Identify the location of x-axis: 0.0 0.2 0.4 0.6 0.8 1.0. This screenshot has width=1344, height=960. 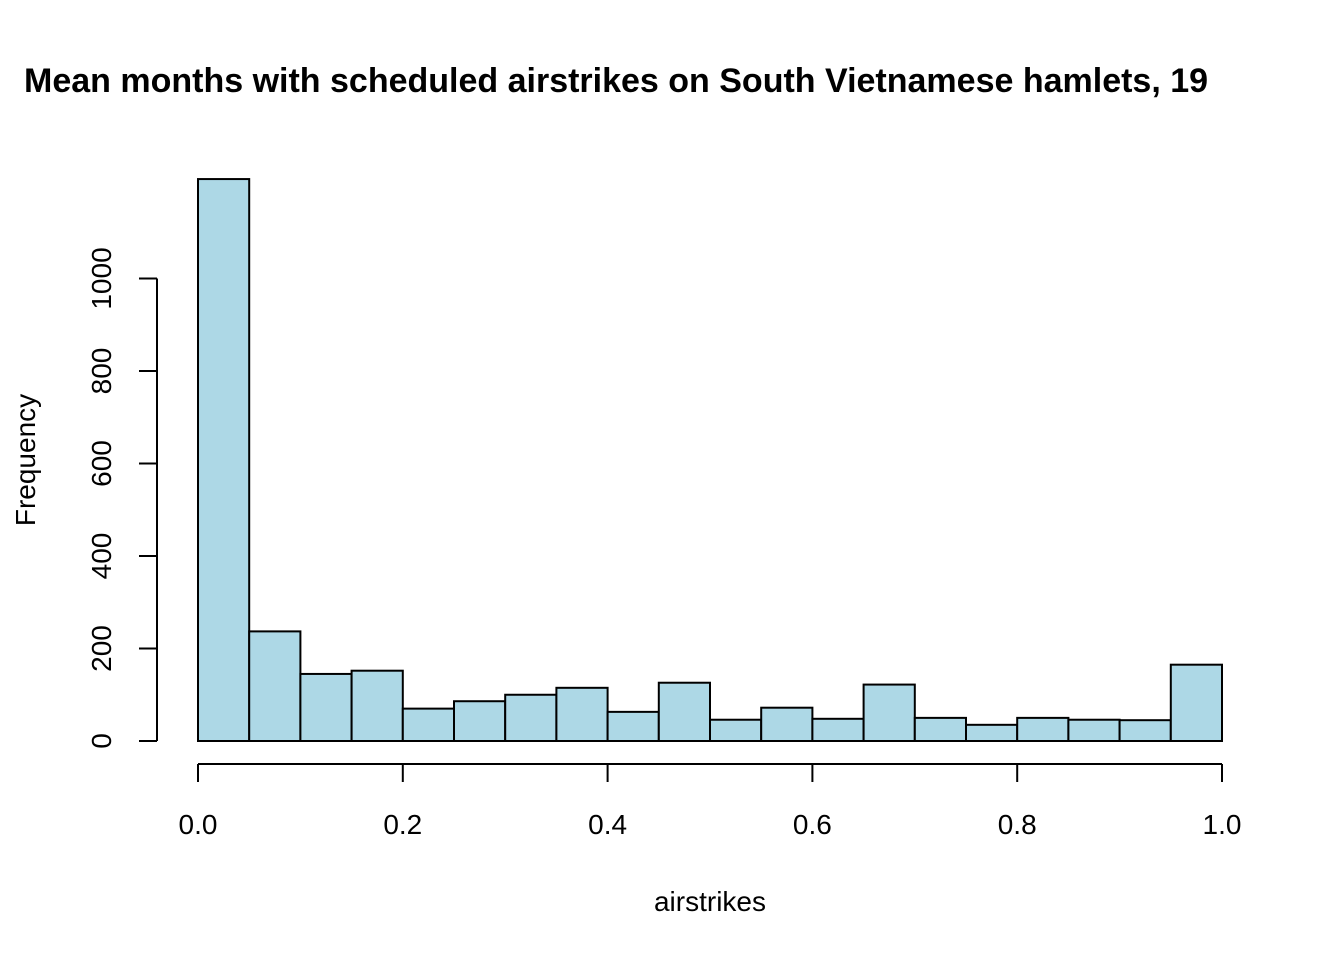
(710, 801).